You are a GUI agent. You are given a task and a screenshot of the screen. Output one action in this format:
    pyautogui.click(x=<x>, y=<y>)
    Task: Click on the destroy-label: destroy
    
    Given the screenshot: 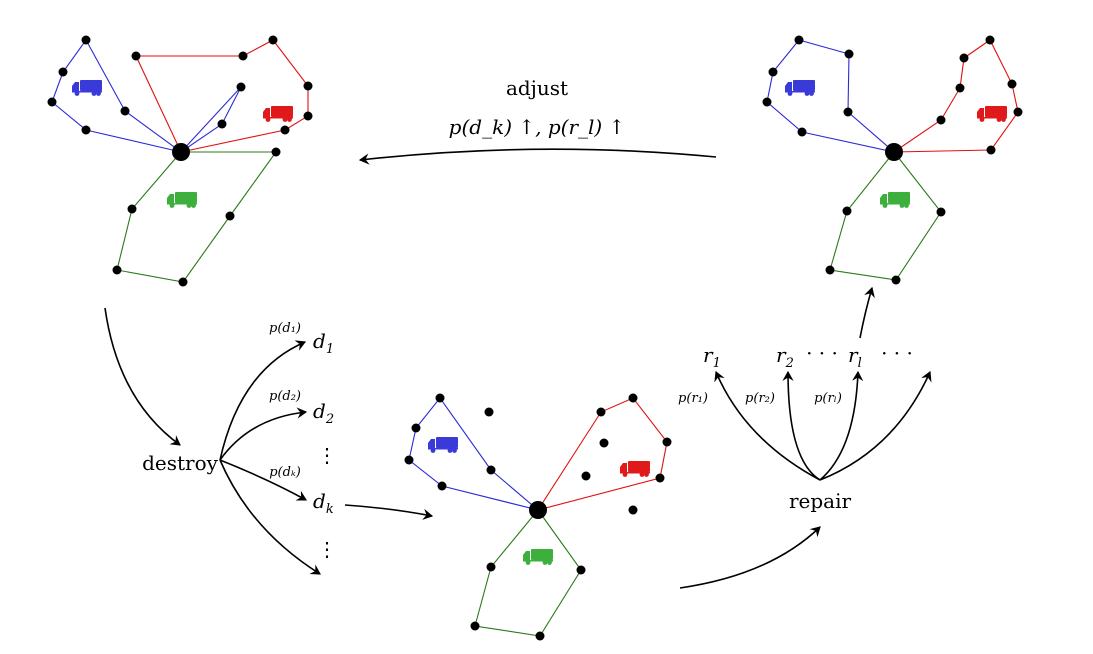 What is the action you would take?
    pyautogui.click(x=180, y=463)
    